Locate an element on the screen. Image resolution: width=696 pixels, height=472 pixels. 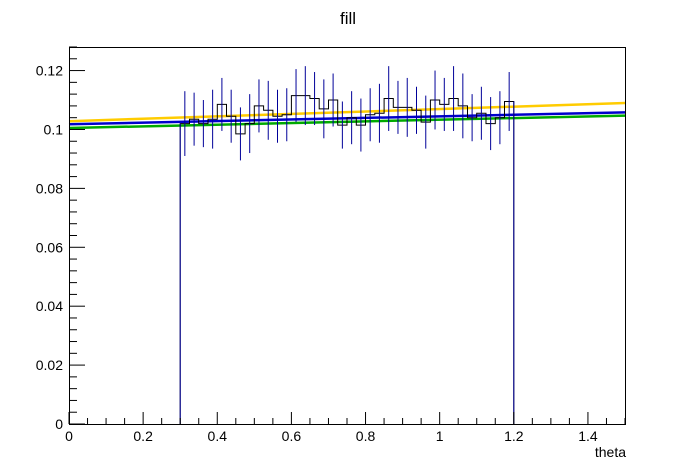
x-tick-label: 0.8 is located at coordinates (366, 436).